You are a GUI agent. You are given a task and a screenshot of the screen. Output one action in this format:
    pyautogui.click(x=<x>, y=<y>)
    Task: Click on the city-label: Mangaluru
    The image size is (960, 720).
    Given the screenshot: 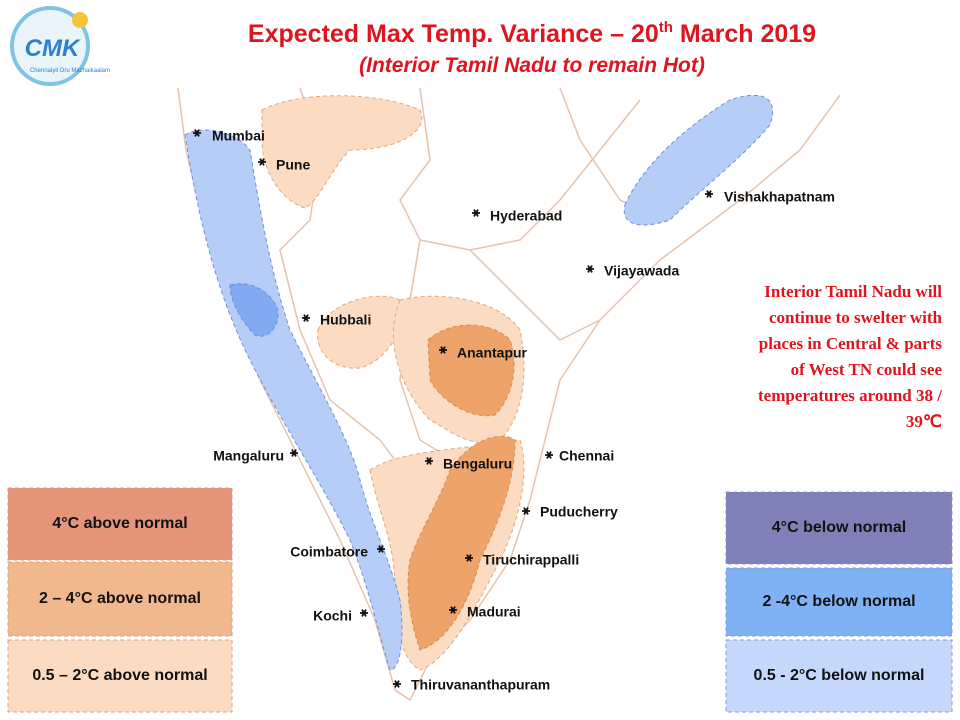 What is the action you would take?
    pyautogui.click(x=248, y=456)
    